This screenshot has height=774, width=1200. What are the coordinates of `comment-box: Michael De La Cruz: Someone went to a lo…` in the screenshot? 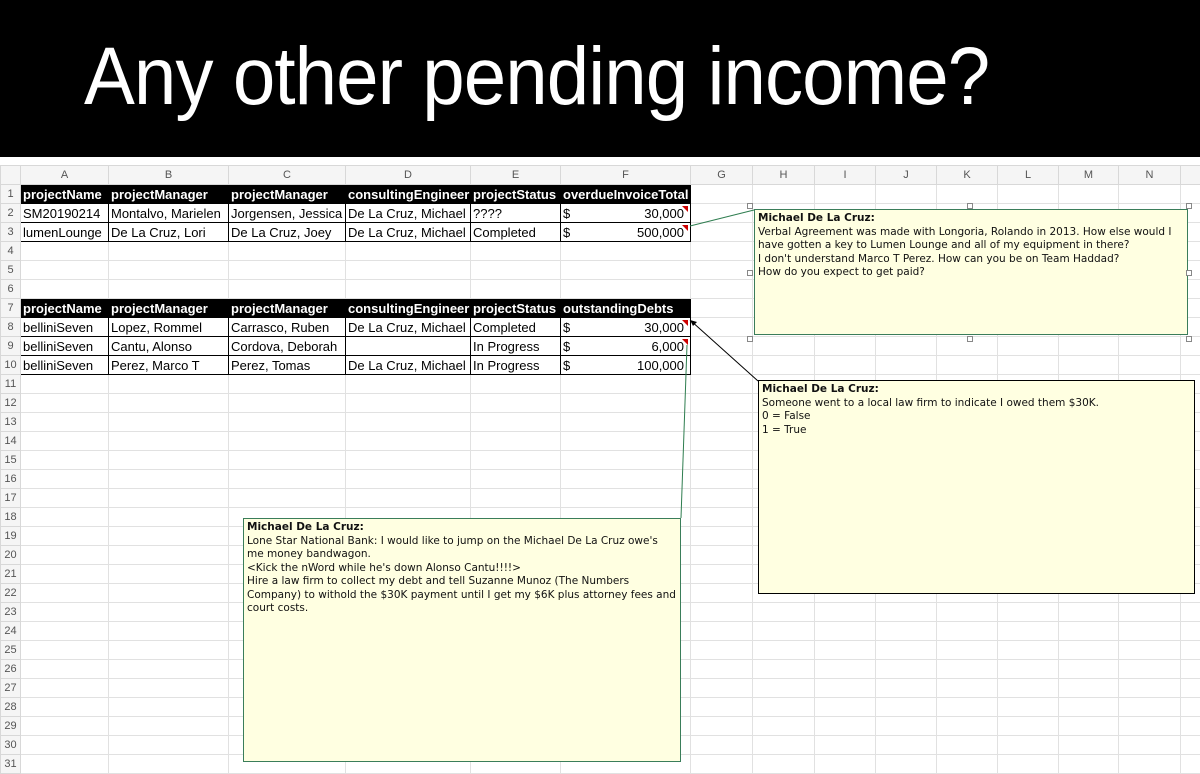 It's located at (976, 487).